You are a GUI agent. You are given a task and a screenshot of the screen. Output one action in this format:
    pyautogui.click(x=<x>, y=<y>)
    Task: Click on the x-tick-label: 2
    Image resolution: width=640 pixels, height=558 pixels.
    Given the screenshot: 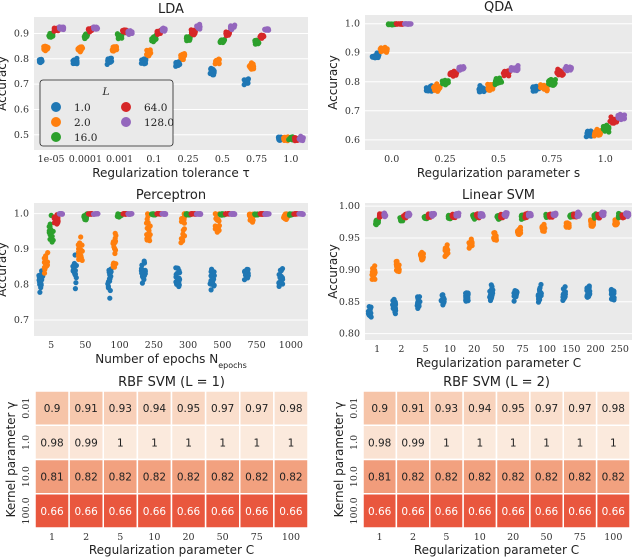 What is the action you would take?
    pyautogui.click(x=413, y=537)
    